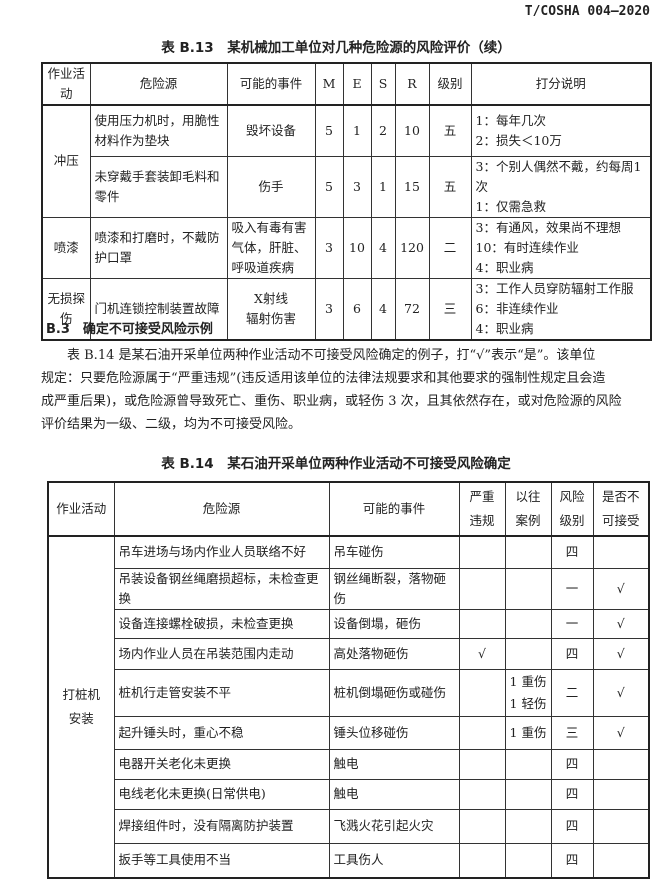  What do you see at coordinates (518, 140) in the screenshot?
I see `note-line: 2：损失＜10万` at bounding box center [518, 140].